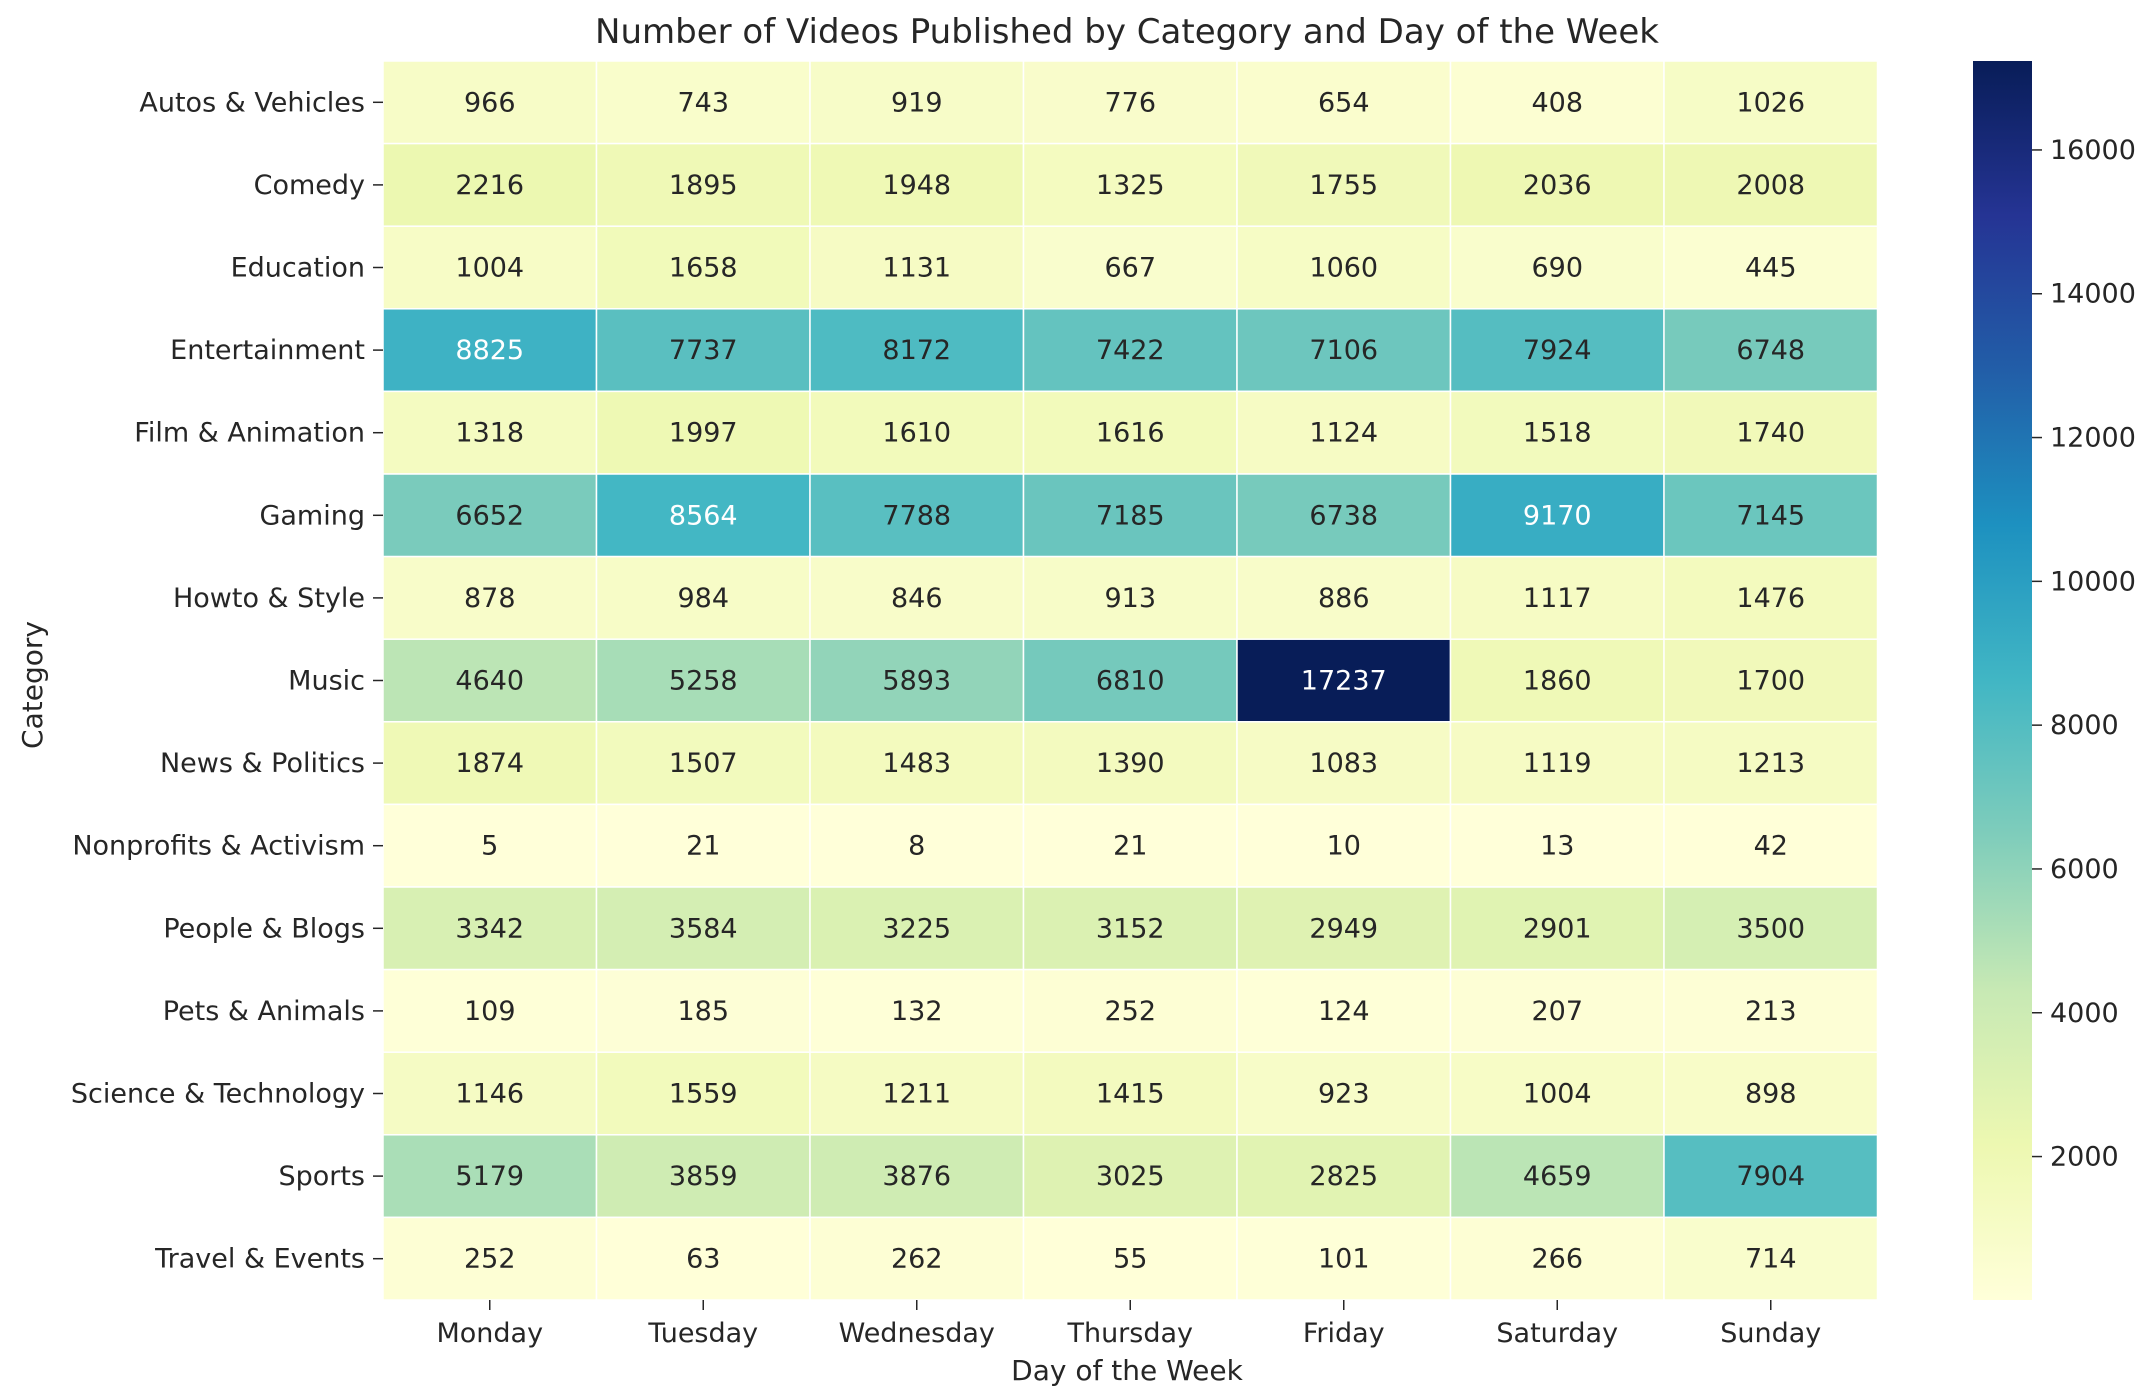  Describe the element at coordinates (489, 433) in the screenshot. I see `cell-value-label: 1318` at that location.